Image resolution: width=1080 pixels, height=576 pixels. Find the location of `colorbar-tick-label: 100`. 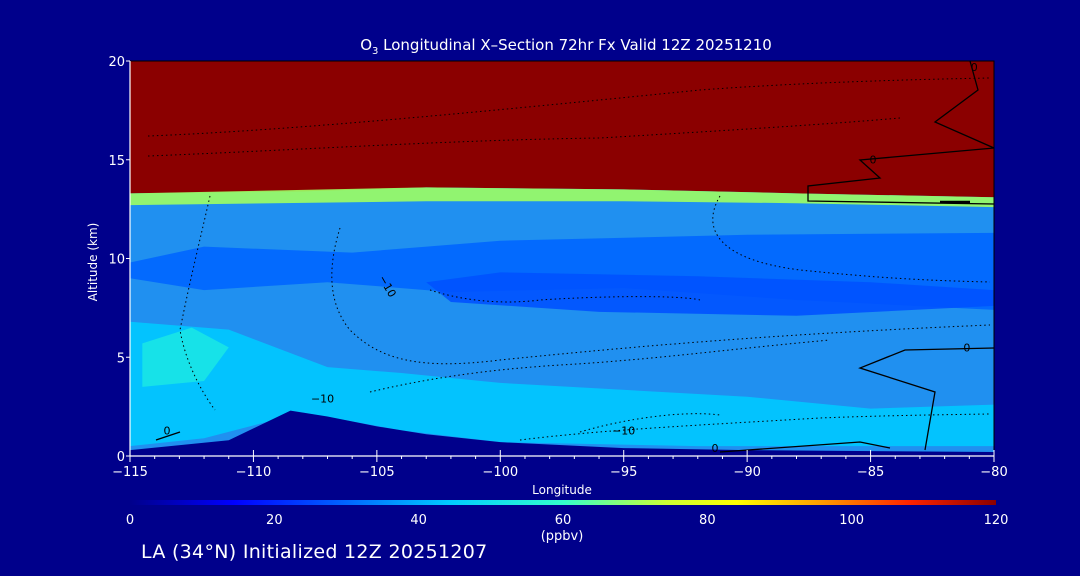

colorbar-tick-label: 100 is located at coordinates (851, 520).